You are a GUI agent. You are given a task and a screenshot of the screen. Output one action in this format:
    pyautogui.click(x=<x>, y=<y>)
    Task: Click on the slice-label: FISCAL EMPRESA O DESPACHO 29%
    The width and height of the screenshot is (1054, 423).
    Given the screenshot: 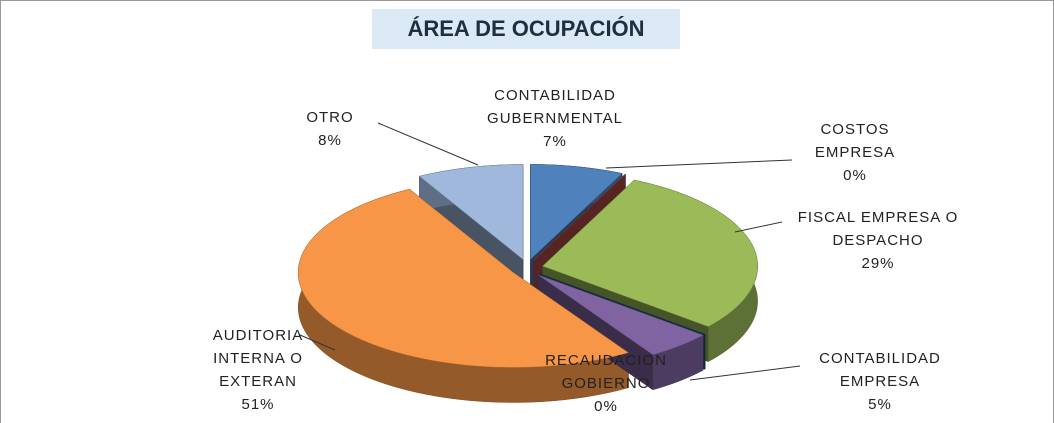 What is the action you would take?
    pyautogui.click(x=878, y=240)
    